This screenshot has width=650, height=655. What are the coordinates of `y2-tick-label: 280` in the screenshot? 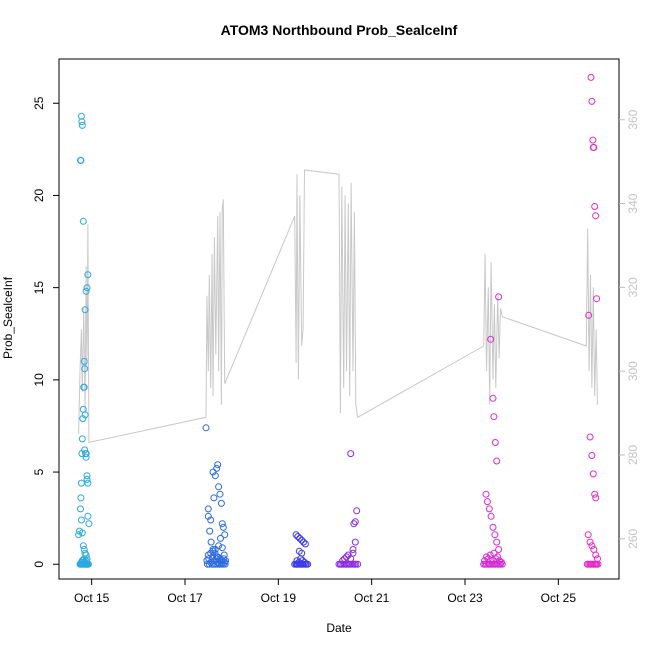 It's located at (633, 455).